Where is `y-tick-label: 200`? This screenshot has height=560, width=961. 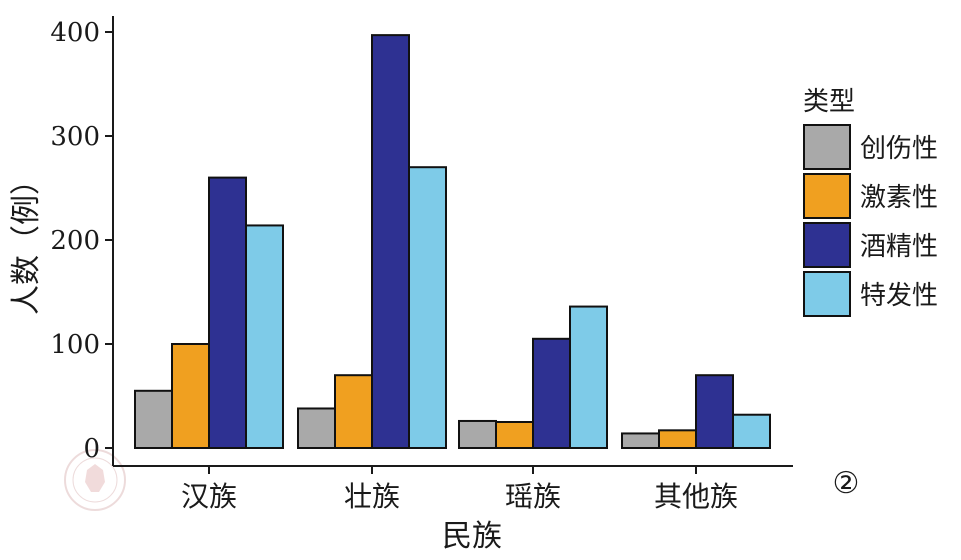
y-tick-label: 200 is located at coordinates (75, 241).